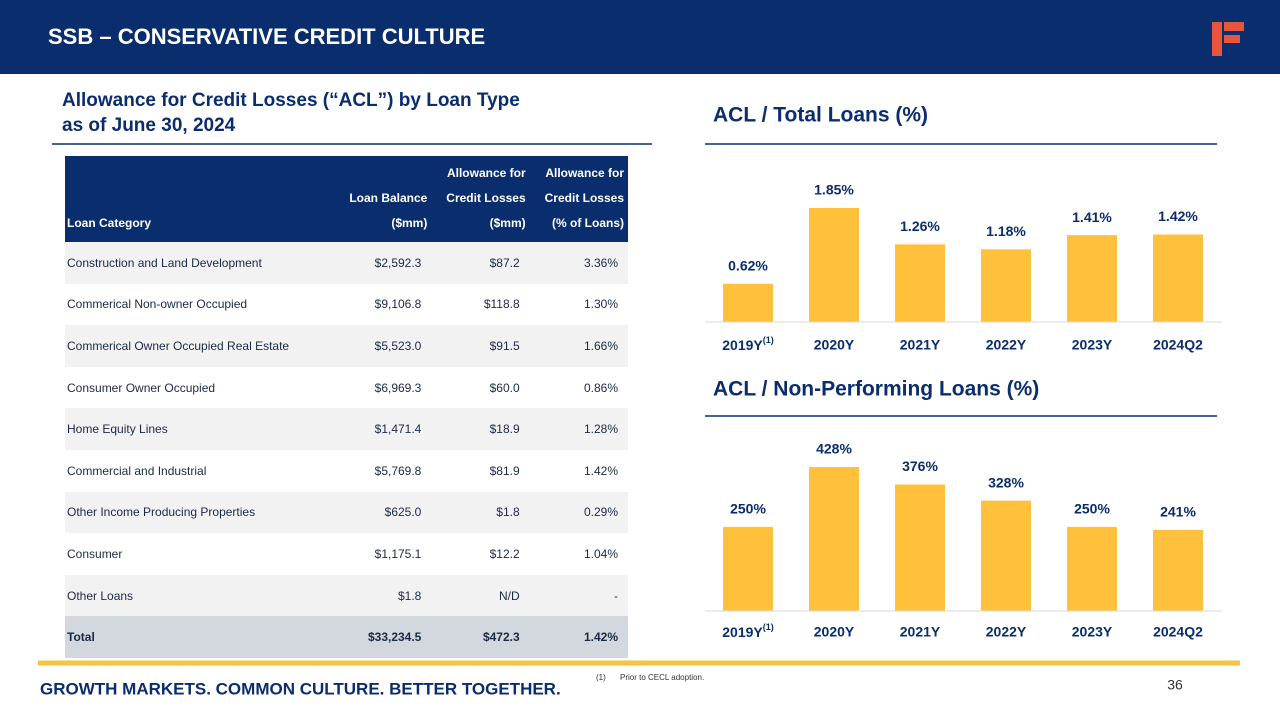  I want to click on table-cell: $2,592.3, so click(383, 263).